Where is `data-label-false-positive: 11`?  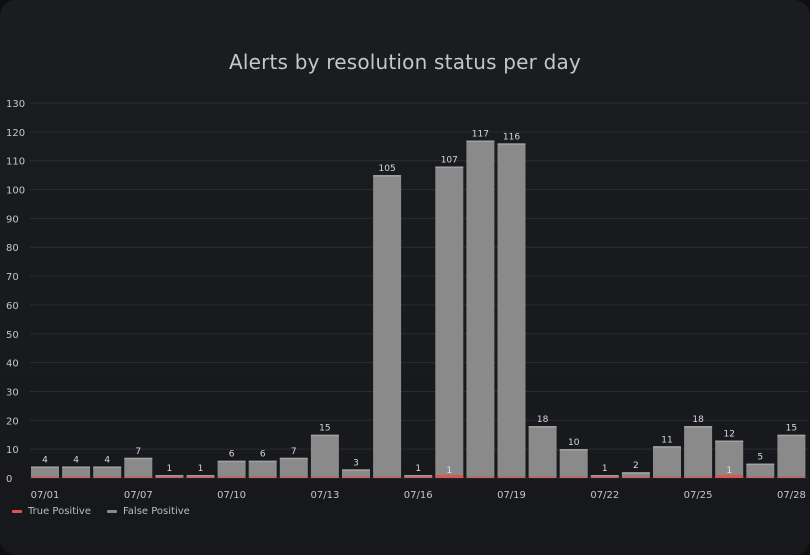
data-label-false-positive: 11 is located at coordinates (666, 440).